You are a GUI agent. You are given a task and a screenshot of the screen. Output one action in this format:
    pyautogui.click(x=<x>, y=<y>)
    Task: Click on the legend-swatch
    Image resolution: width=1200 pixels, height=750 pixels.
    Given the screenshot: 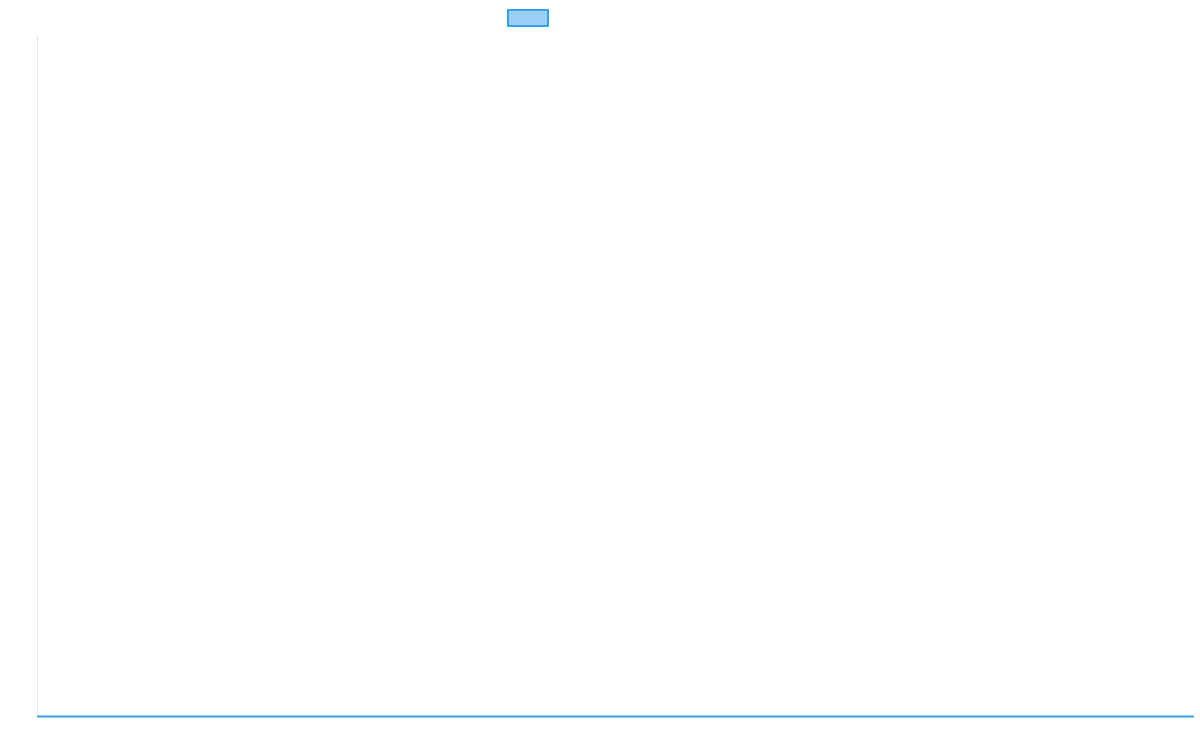 What is the action you would take?
    pyautogui.click(x=528, y=18)
    